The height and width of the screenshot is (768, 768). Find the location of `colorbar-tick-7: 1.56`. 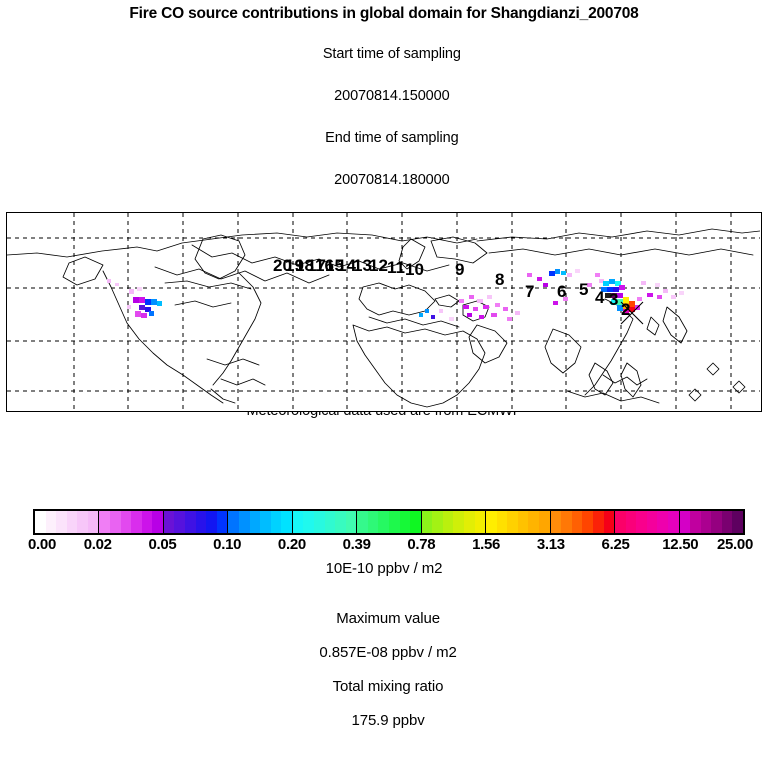

colorbar-tick-7: 1.56 is located at coordinates (486, 544).